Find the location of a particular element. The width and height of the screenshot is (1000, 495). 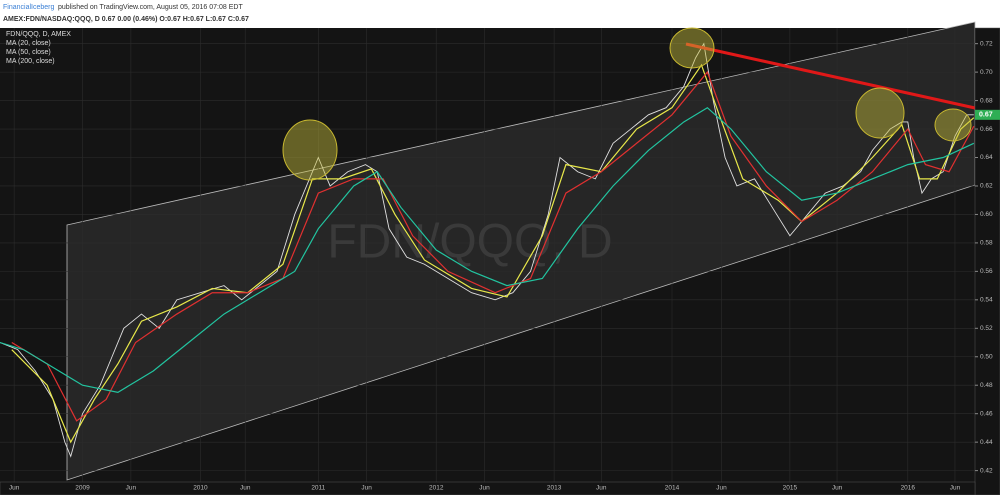

y-tick-label: 0.58 is located at coordinates (986, 243).